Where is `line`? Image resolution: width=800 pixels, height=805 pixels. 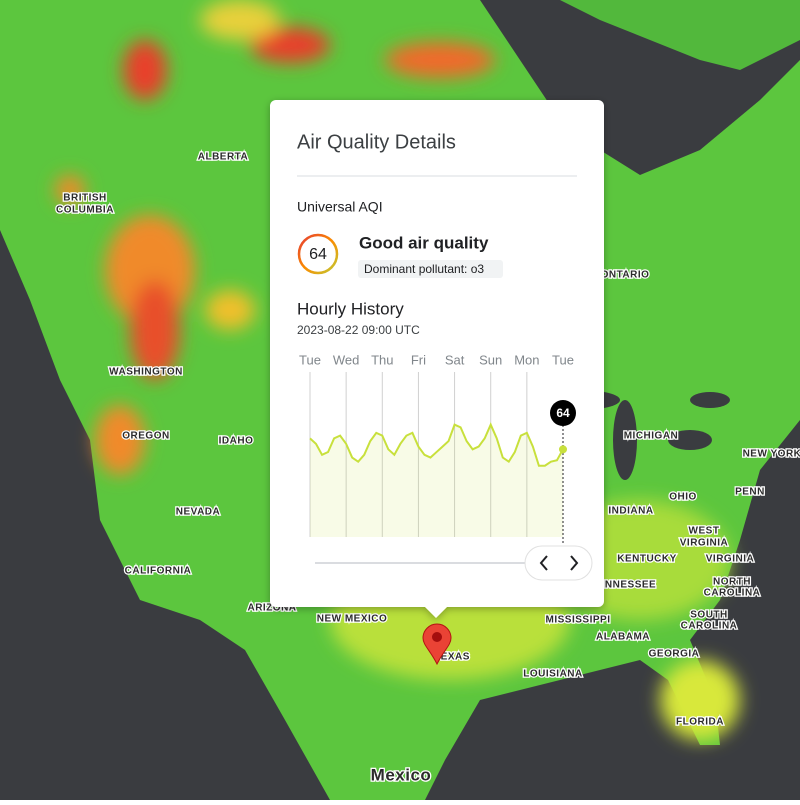
line is located at coordinates (436, 444).